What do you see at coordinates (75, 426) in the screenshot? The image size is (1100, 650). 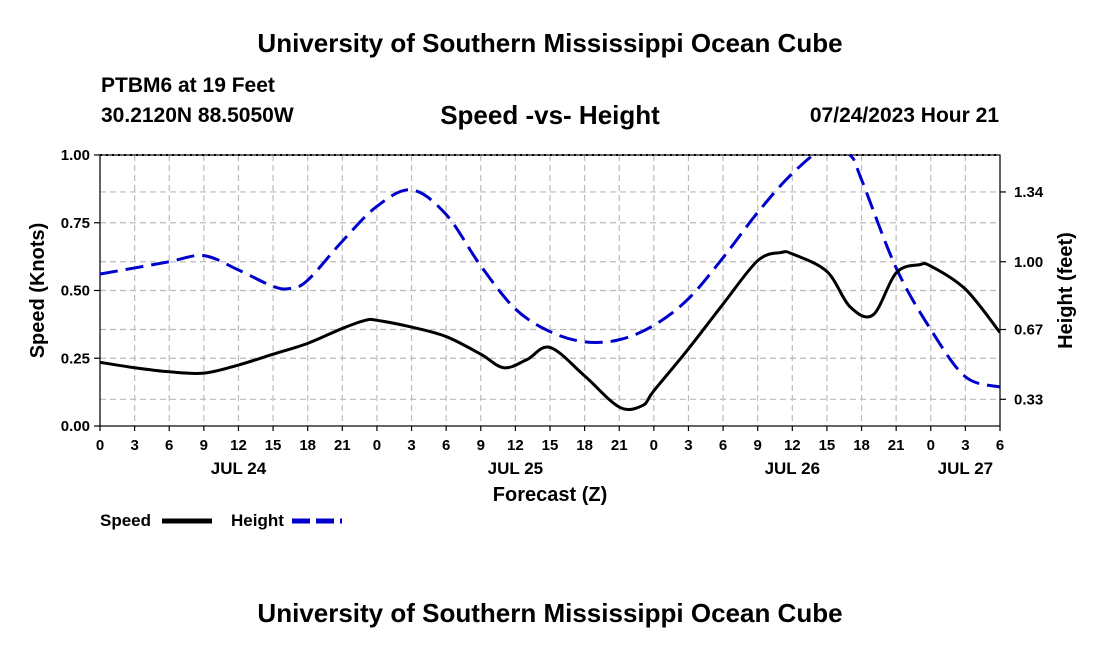 I see `y-tick-label: 0.00` at bounding box center [75, 426].